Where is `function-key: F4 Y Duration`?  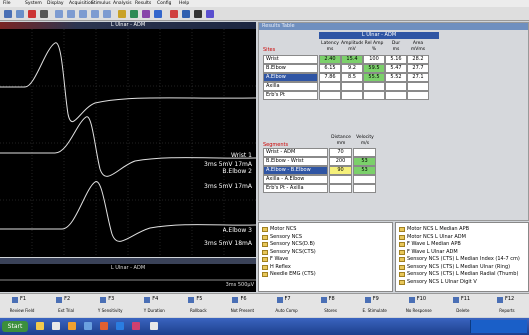
function-key: F4 Y Duration is located at coordinates (154, 305).